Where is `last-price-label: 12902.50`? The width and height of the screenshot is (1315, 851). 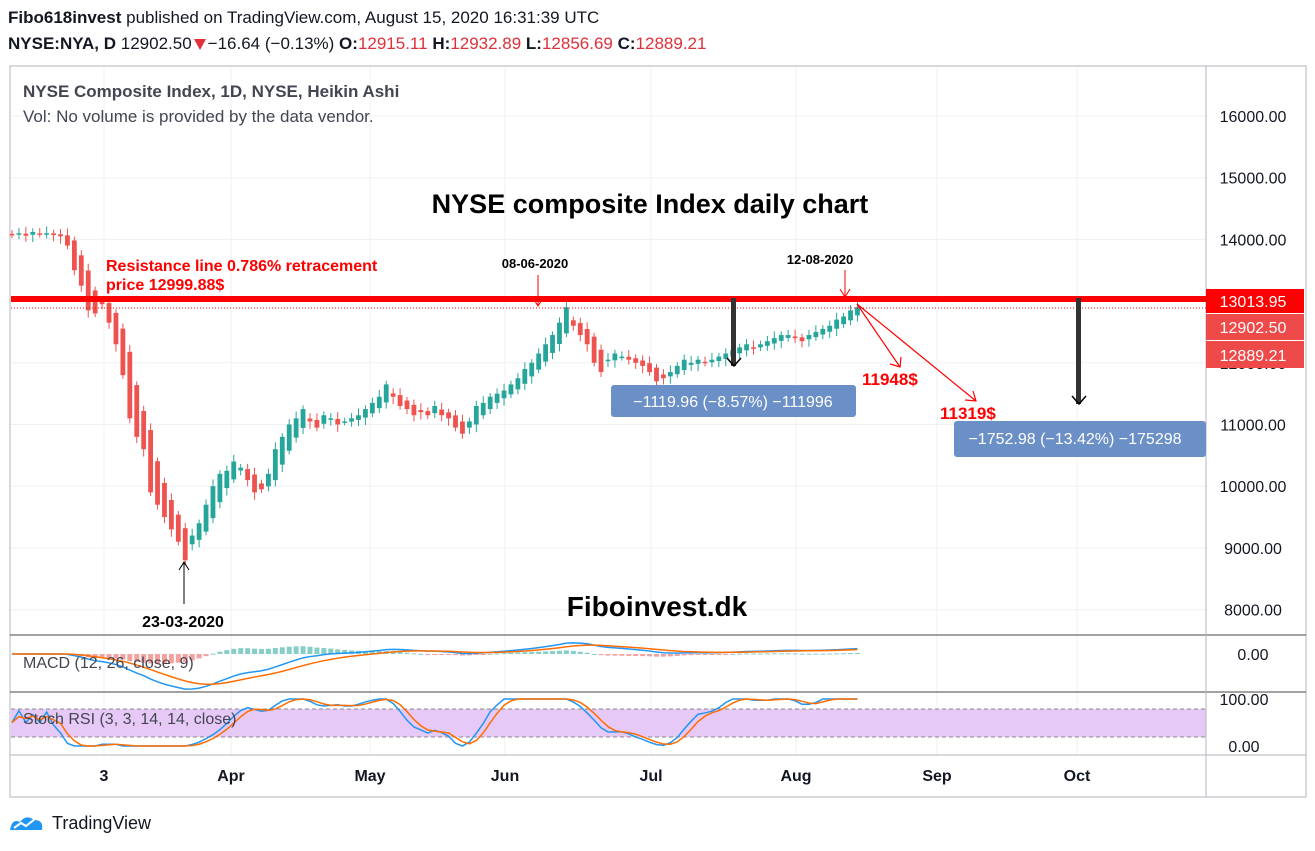 last-price-label: 12902.50 is located at coordinates (1253, 328).